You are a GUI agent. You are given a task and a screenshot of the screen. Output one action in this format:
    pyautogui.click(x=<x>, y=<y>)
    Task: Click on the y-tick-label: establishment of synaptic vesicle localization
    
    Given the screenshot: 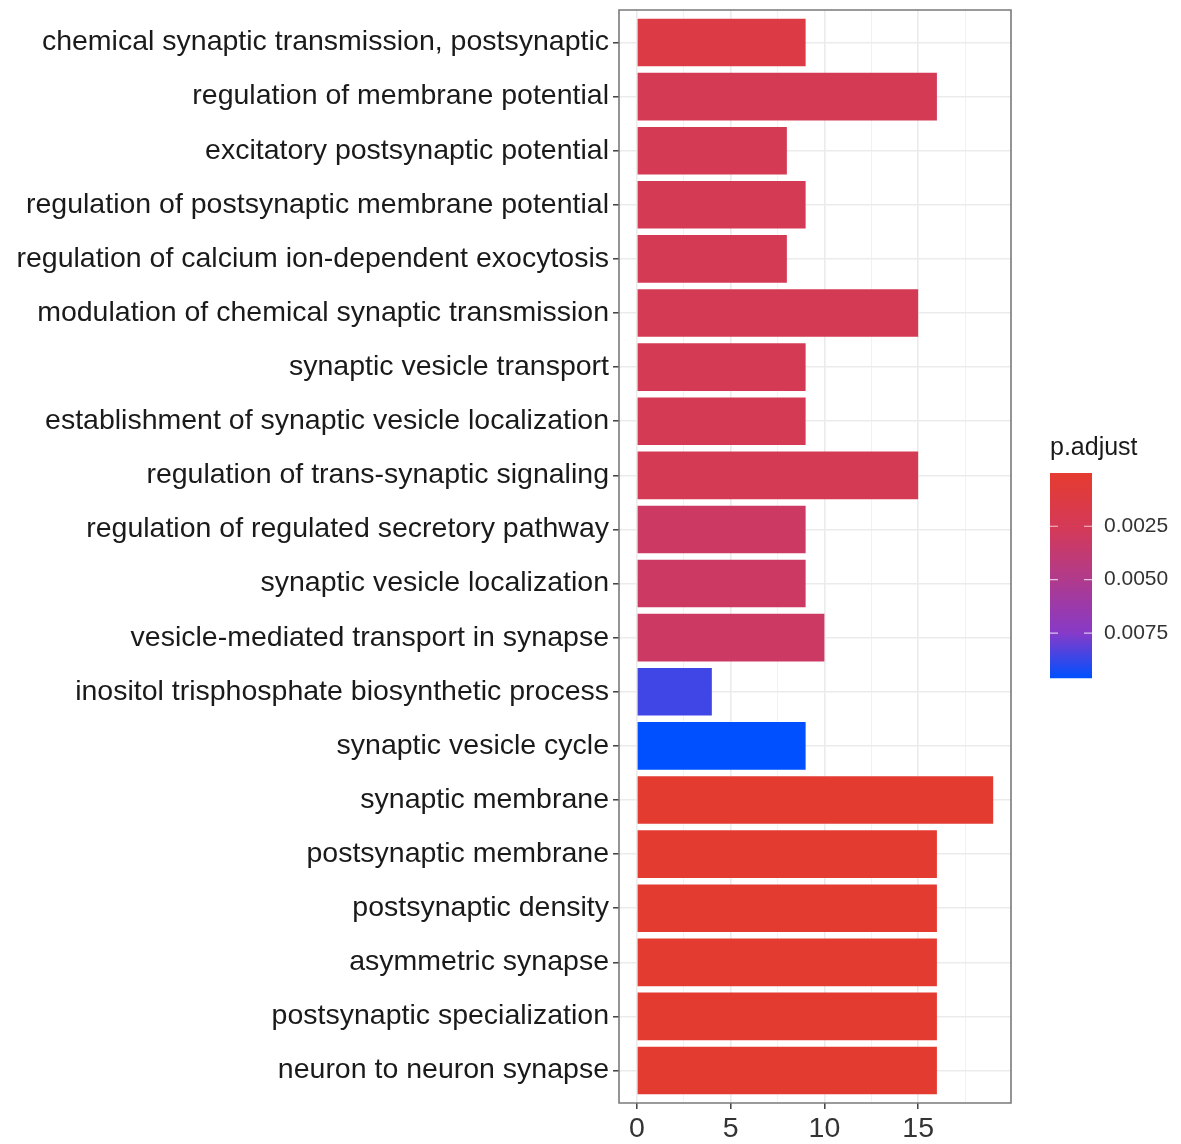 What is the action you would take?
    pyautogui.click(x=327, y=419)
    